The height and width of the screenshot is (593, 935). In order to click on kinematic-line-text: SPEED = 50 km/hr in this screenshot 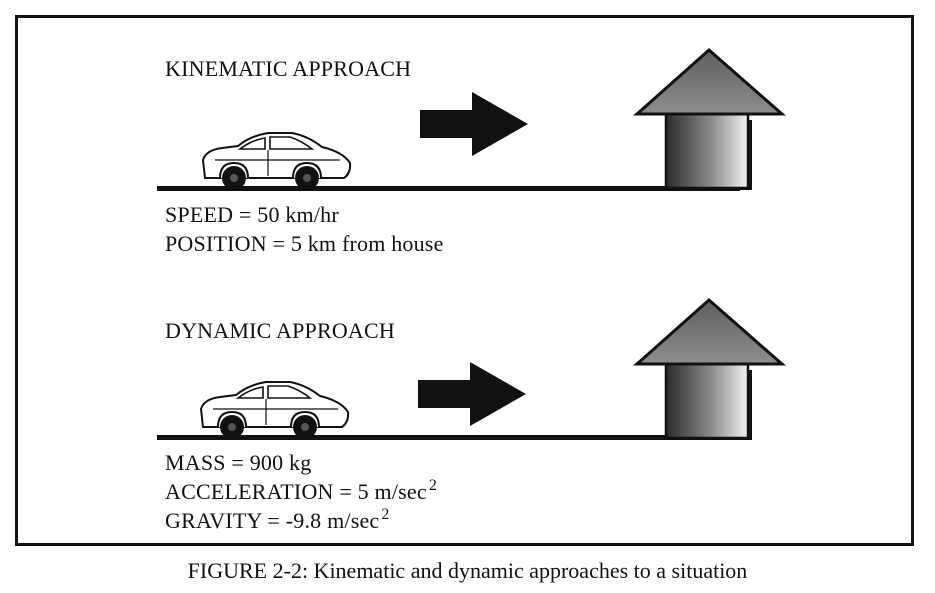, I will do `click(252, 214)`.